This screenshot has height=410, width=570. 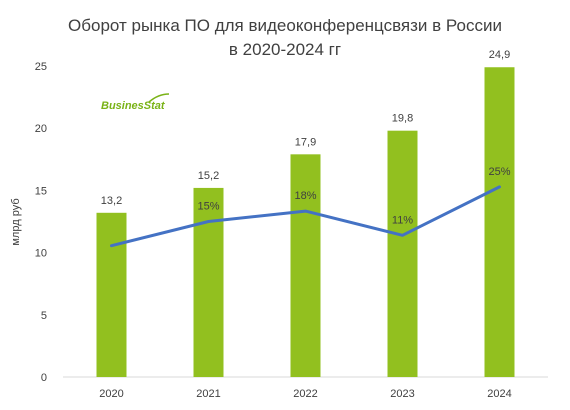 I want to click on x-tick-label: 2022, so click(x=305, y=394).